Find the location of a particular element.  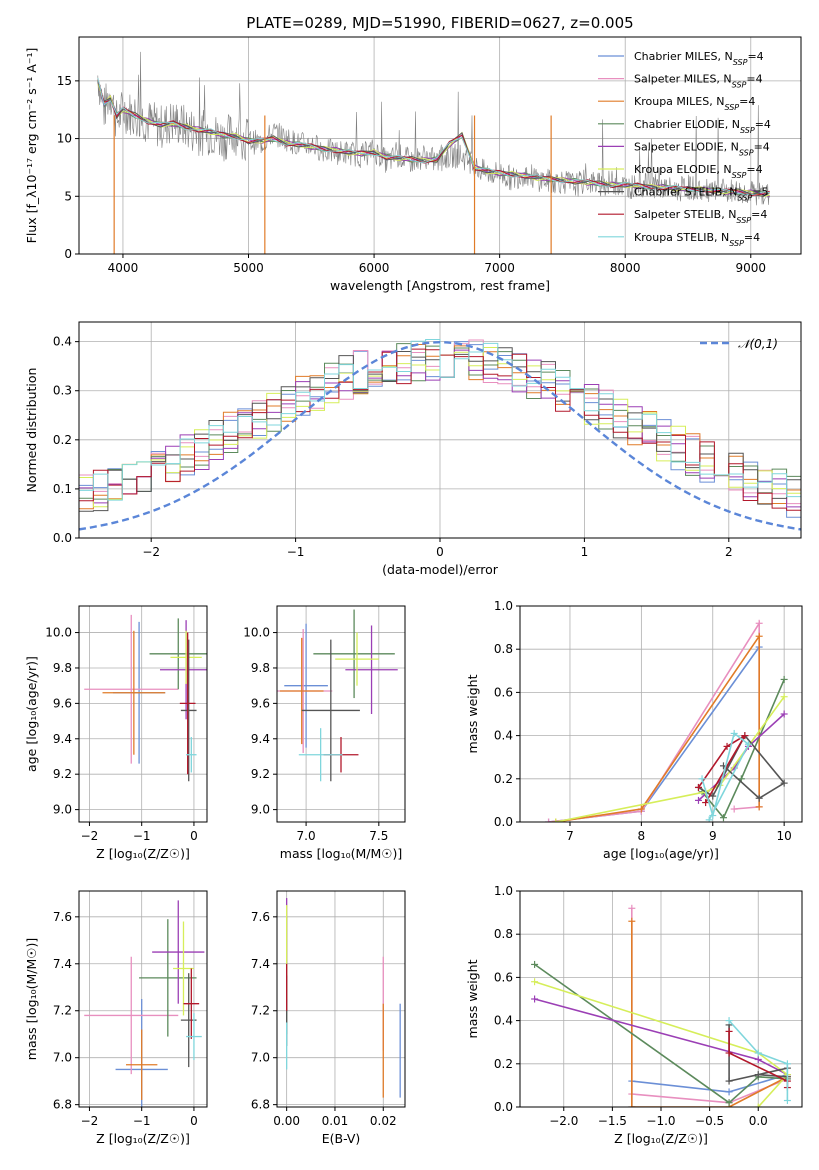

y-axis-label: age [log₁₀(age/yr)] is located at coordinates (31, 714).